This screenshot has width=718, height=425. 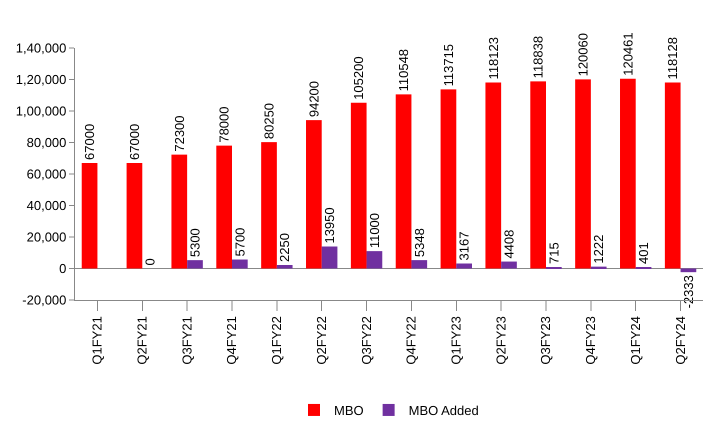 What do you see at coordinates (194, 243) in the screenshot?
I see `data-label: 5300` at bounding box center [194, 243].